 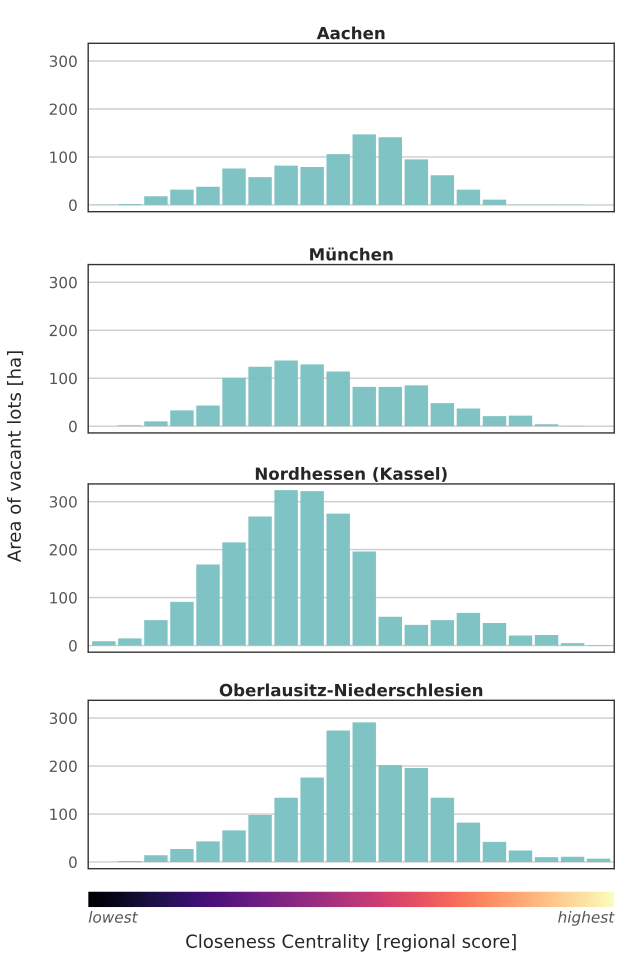 I want to click on x-axis-title: Closeness Centrality [regional score], so click(x=351, y=943).